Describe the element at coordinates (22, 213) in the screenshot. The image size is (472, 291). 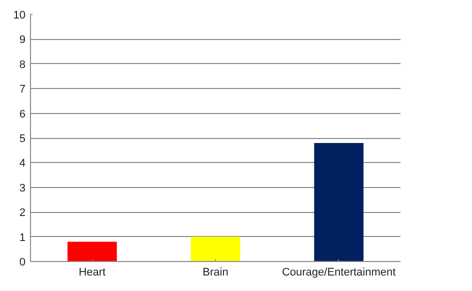
I see `y-tick-label: 2` at that location.